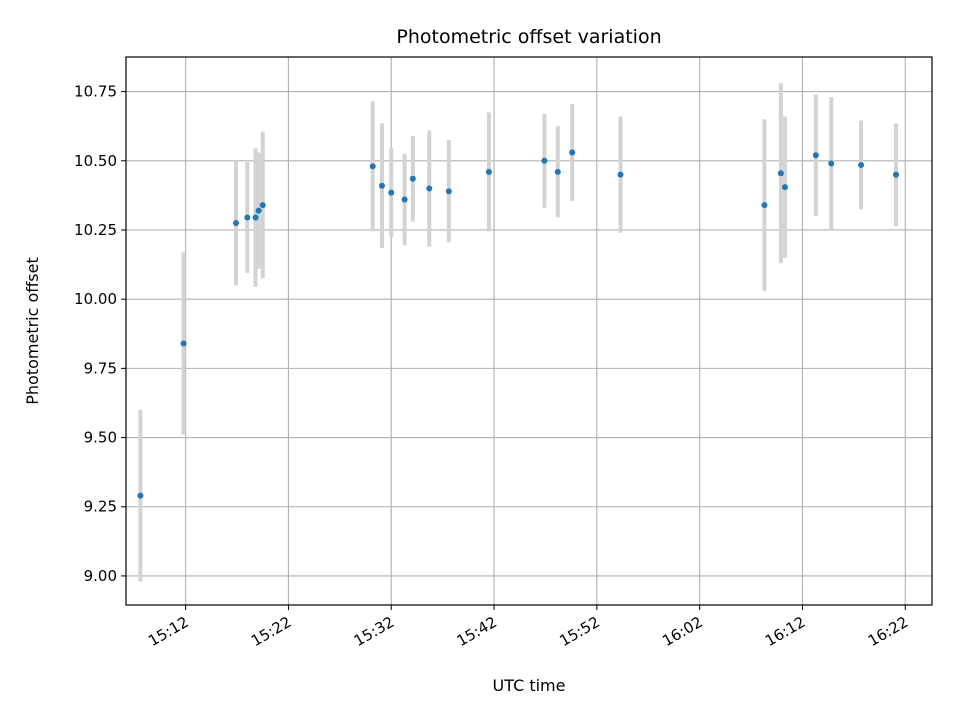  Describe the element at coordinates (374, 631) in the screenshot. I see `x-tick-label: 15:32` at that location.